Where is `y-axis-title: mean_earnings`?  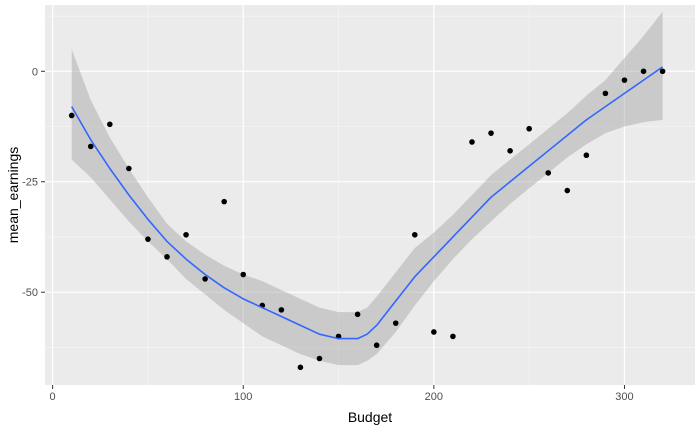 y-axis-title: mean_earnings is located at coordinates (13, 195).